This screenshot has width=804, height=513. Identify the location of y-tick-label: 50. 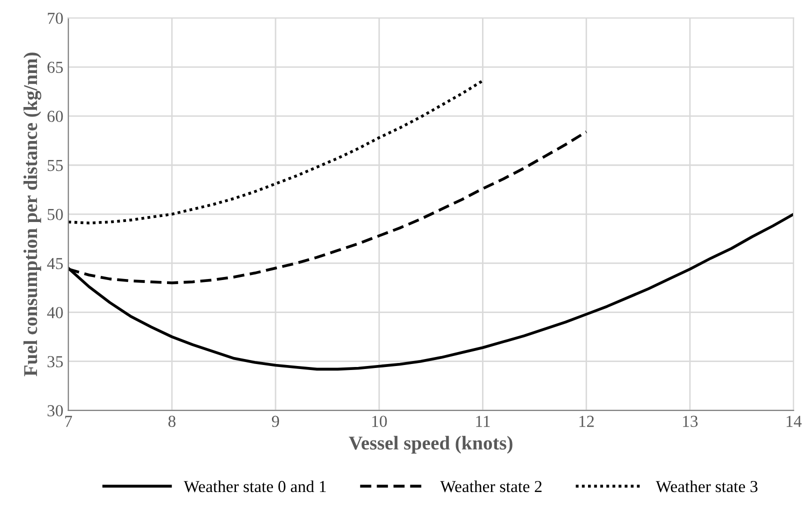
(55, 214).